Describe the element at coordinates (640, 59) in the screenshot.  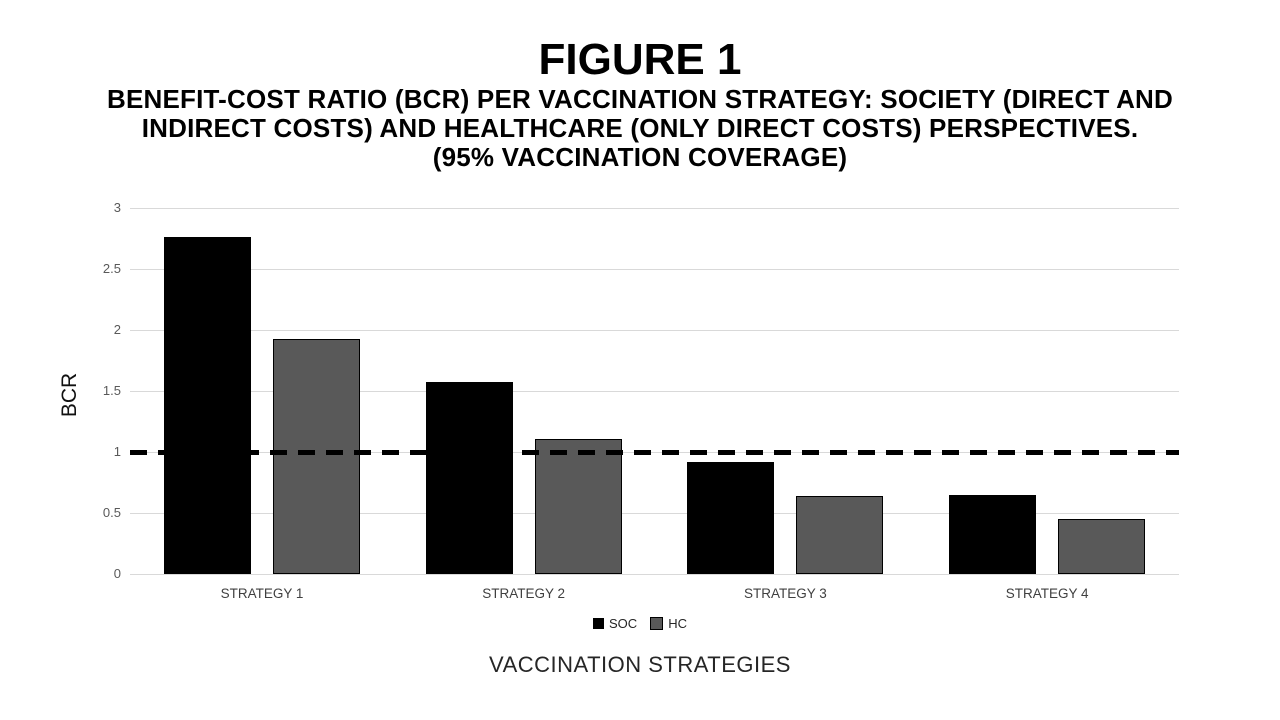
I see `figure-title: FIGURE 1` at that location.